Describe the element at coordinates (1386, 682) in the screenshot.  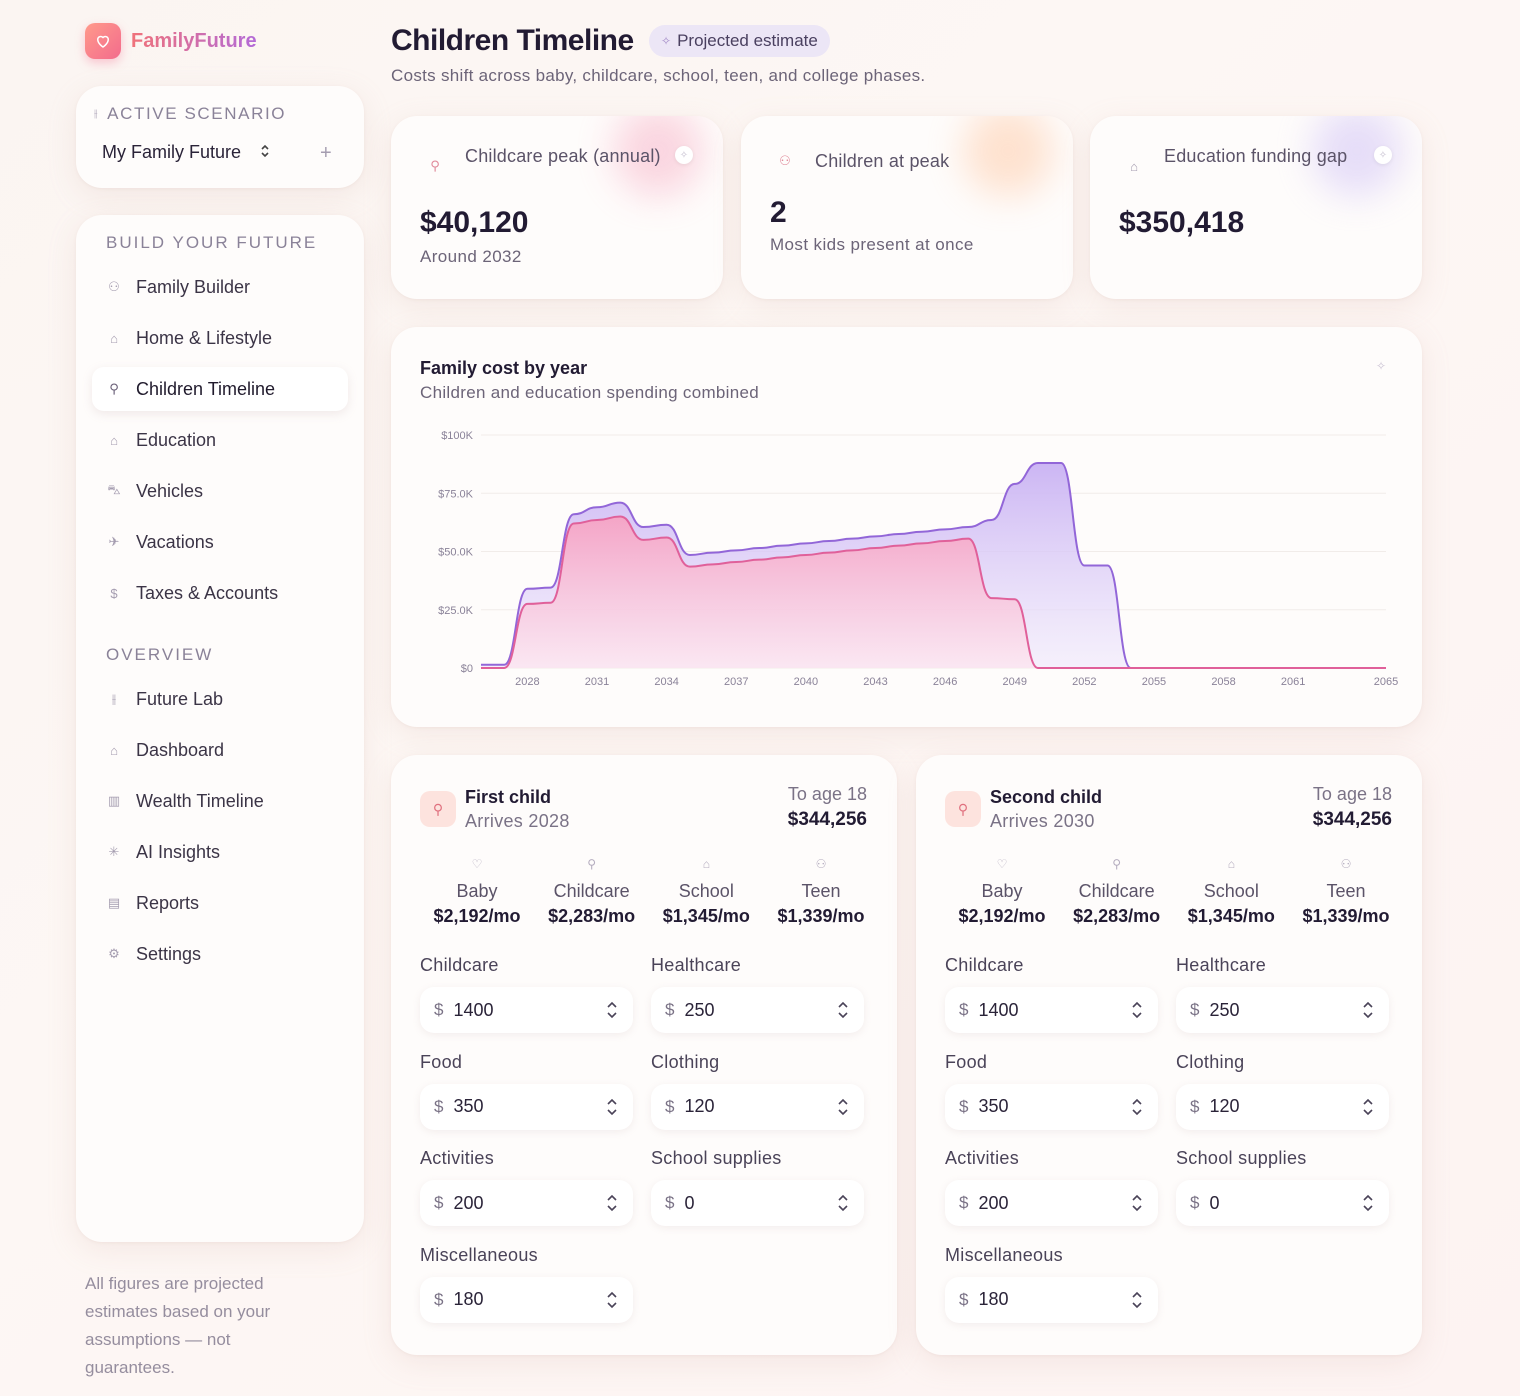
I see `x-tick-label: 2065` at that location.